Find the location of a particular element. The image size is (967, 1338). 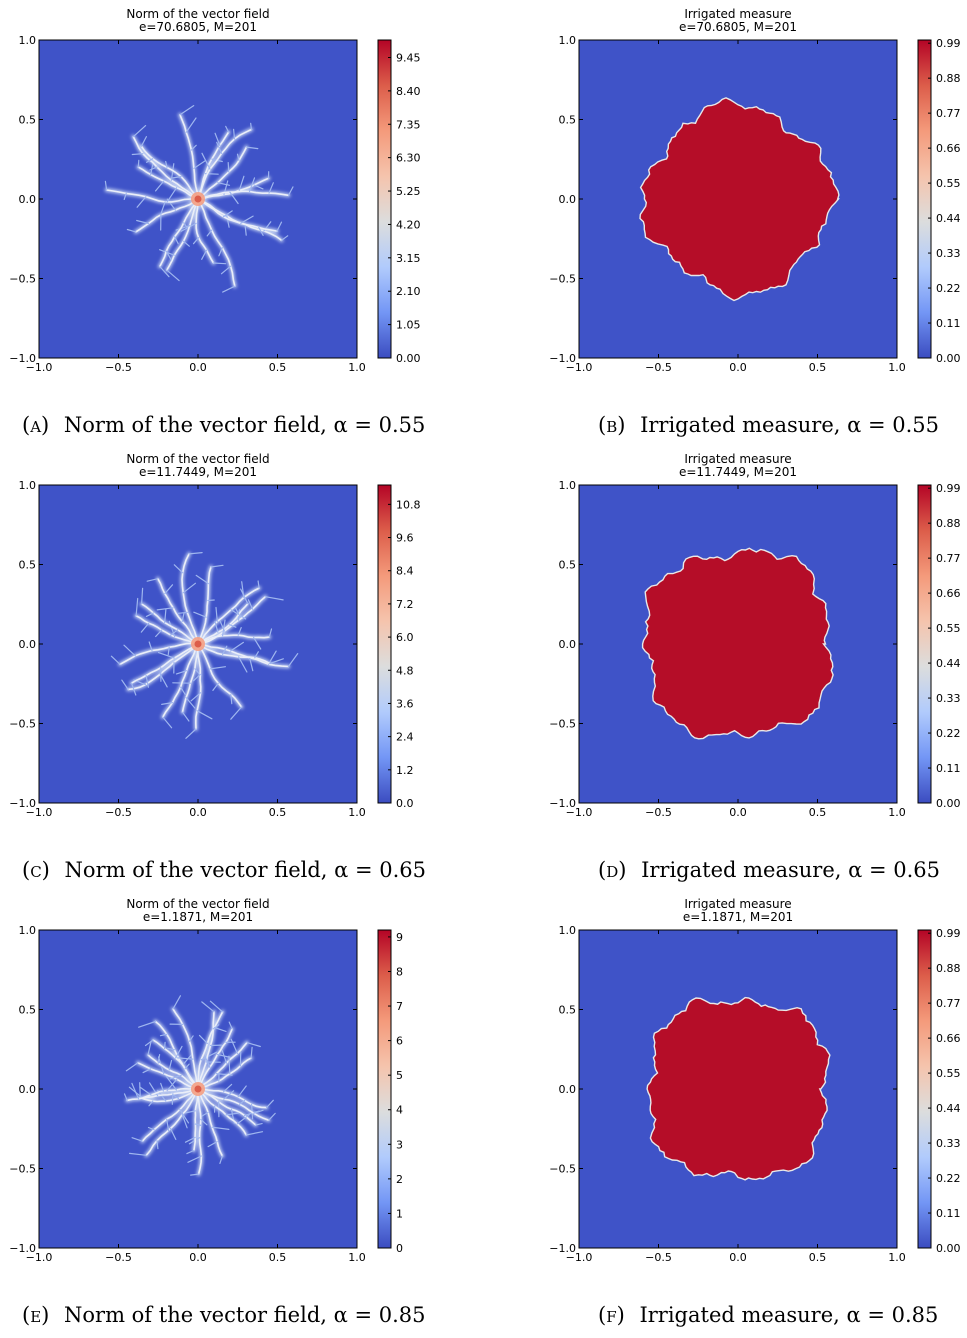

colorbar-tick-label: 4 is located at coordinates (399, 1110).